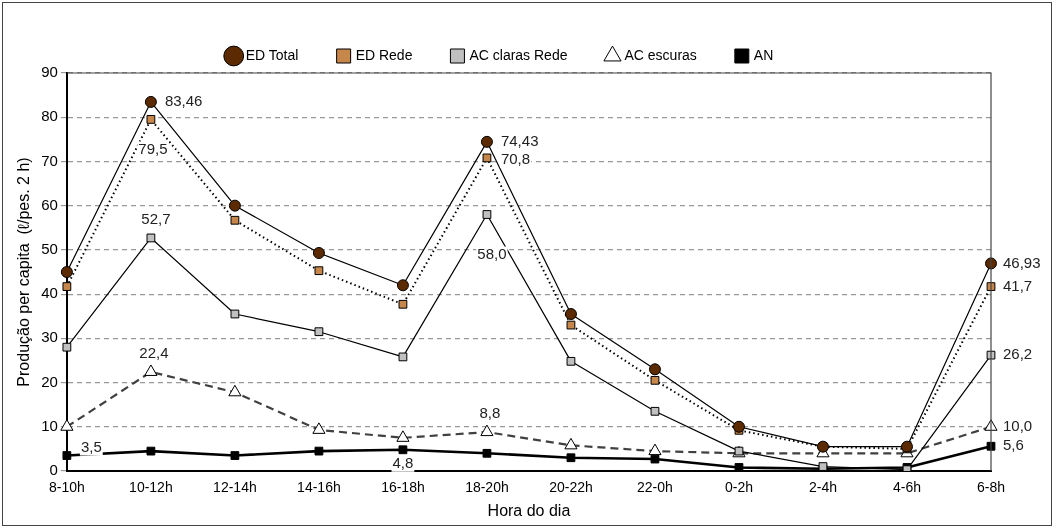 The width and height of the screenshot is (1056, 530). What do you see at coordinates (515, 159) in the screenshot?
I see `data-label: 70,8` at bounding box center [515, 159].